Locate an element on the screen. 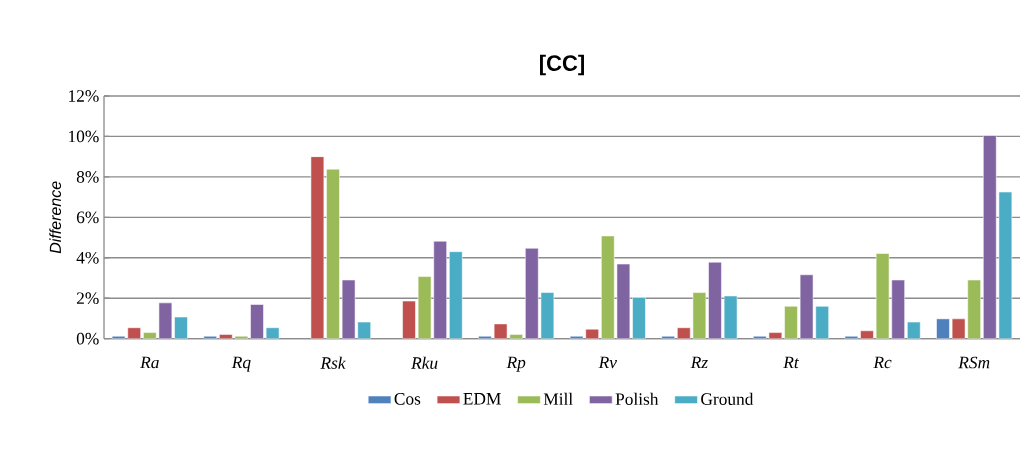  y-axis-title: Difference is located at coordinates (55, 217).